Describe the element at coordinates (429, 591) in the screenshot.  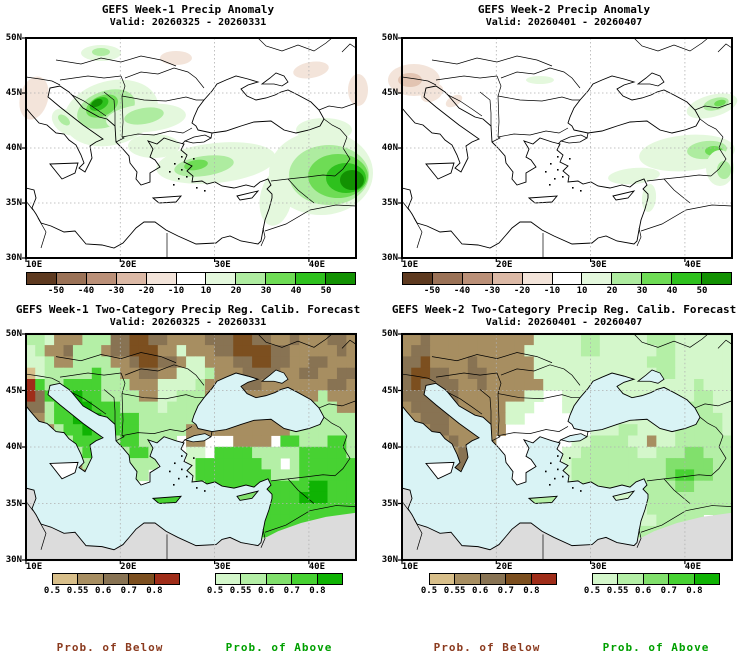
I see `colorbar-tick-label: 0.5` at that location.